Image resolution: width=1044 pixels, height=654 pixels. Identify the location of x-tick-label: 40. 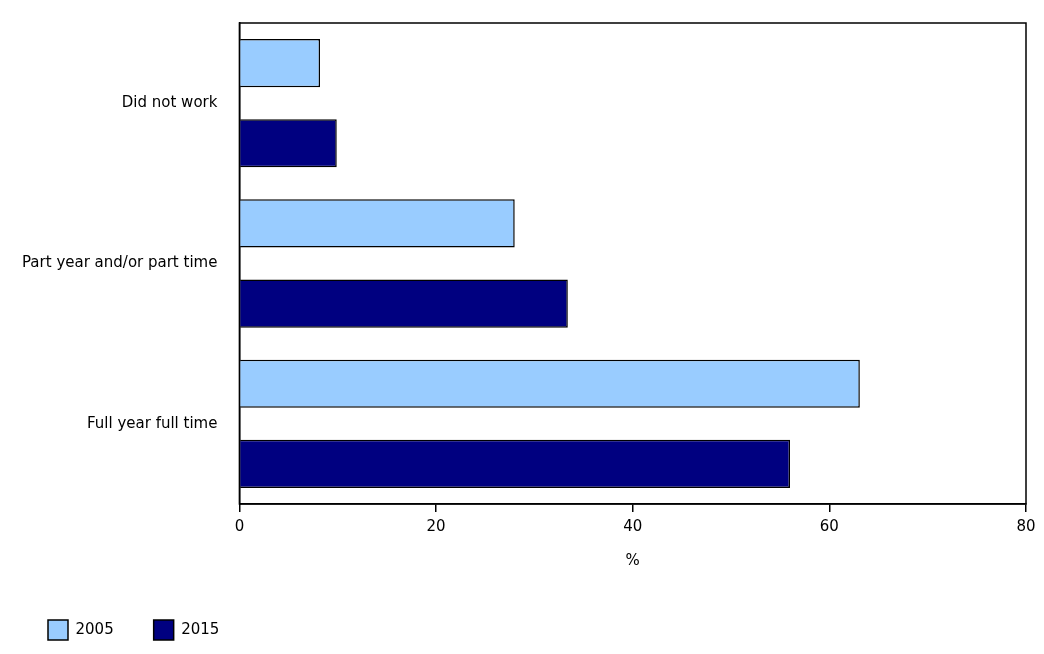
(633, 525).